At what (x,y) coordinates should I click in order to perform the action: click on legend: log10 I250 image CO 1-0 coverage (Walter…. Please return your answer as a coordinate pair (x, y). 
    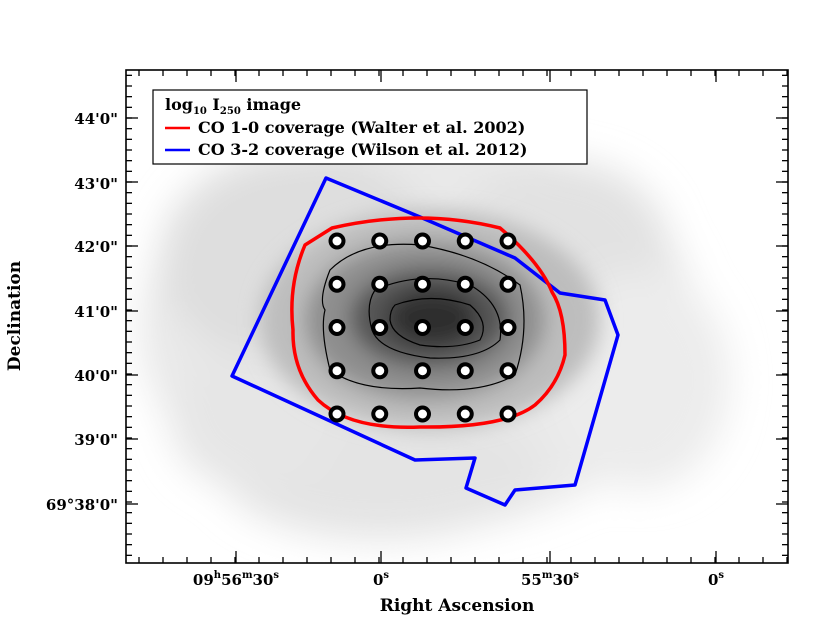
    Looking at the image, I should click on (370, 127).